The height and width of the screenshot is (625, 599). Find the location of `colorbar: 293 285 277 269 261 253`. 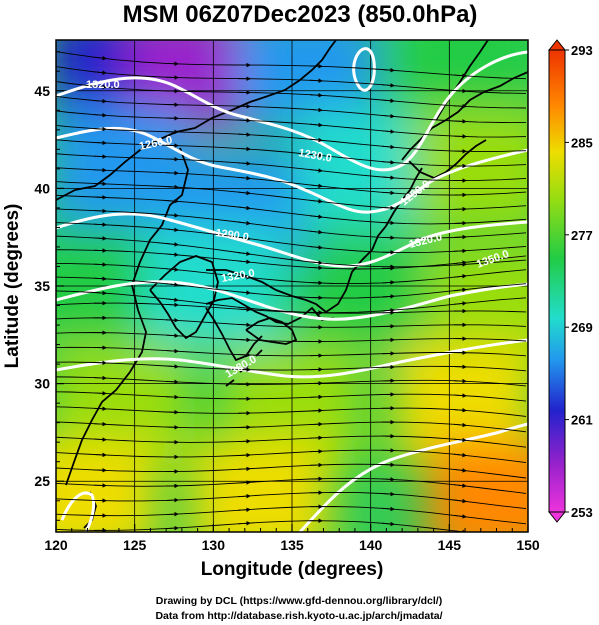

colorbar: 293 285 277 269 261 253 is located at coordinates (570, 281).